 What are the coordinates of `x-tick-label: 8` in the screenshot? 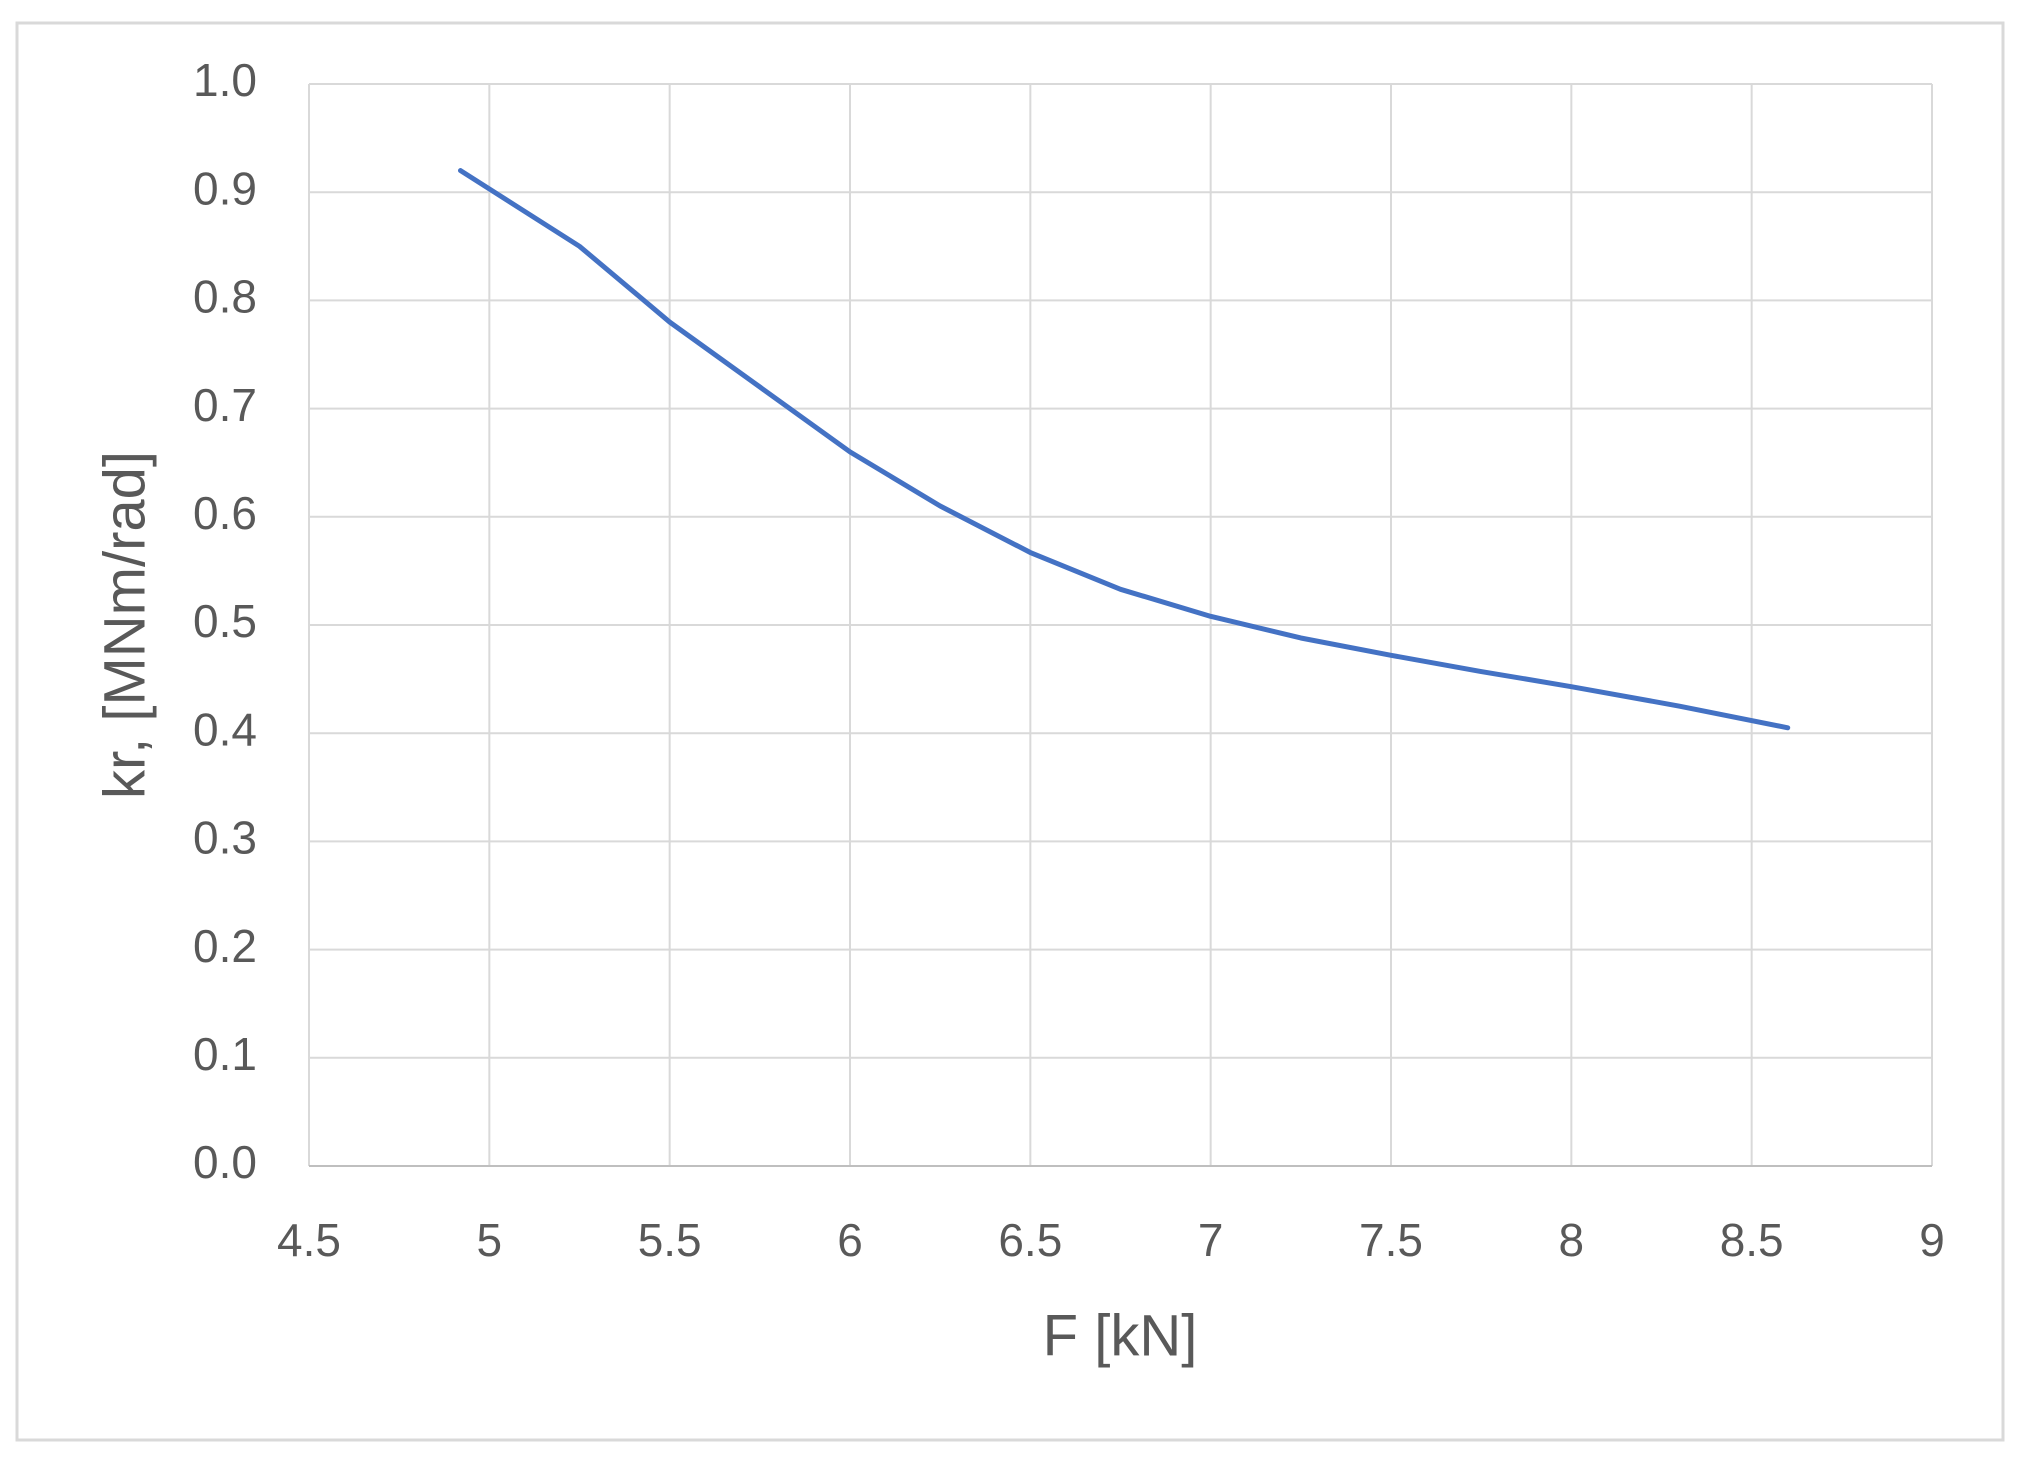 It's located at (1572, 1240).